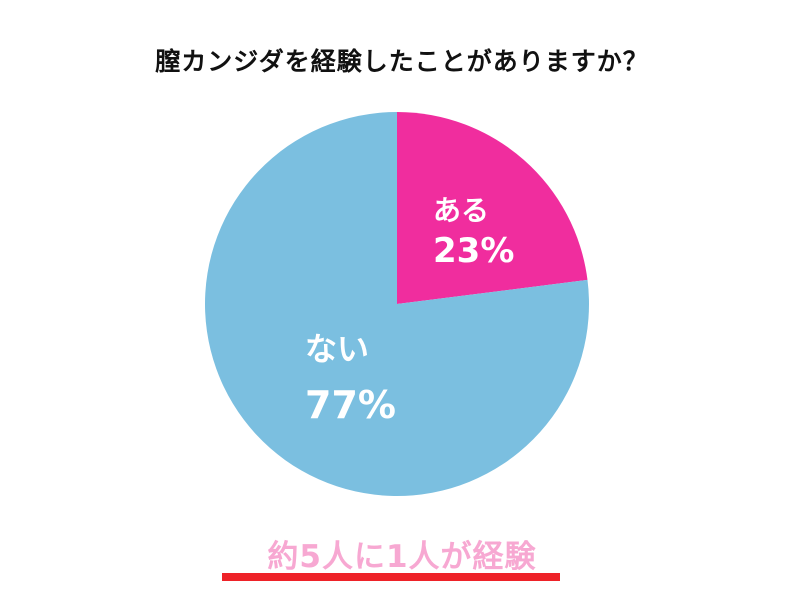 The image size is (804, 603). I want to click on slice-name-label: ない, so click(337, 349).